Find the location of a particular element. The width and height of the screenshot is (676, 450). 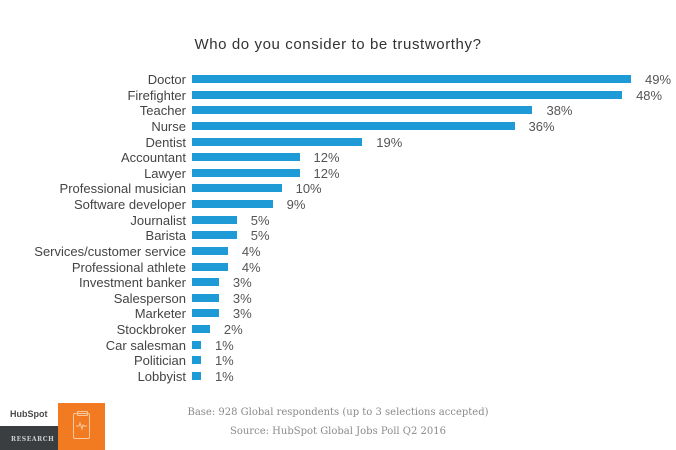

bar-row: Barista 5% is located at coordinates (338, 236).